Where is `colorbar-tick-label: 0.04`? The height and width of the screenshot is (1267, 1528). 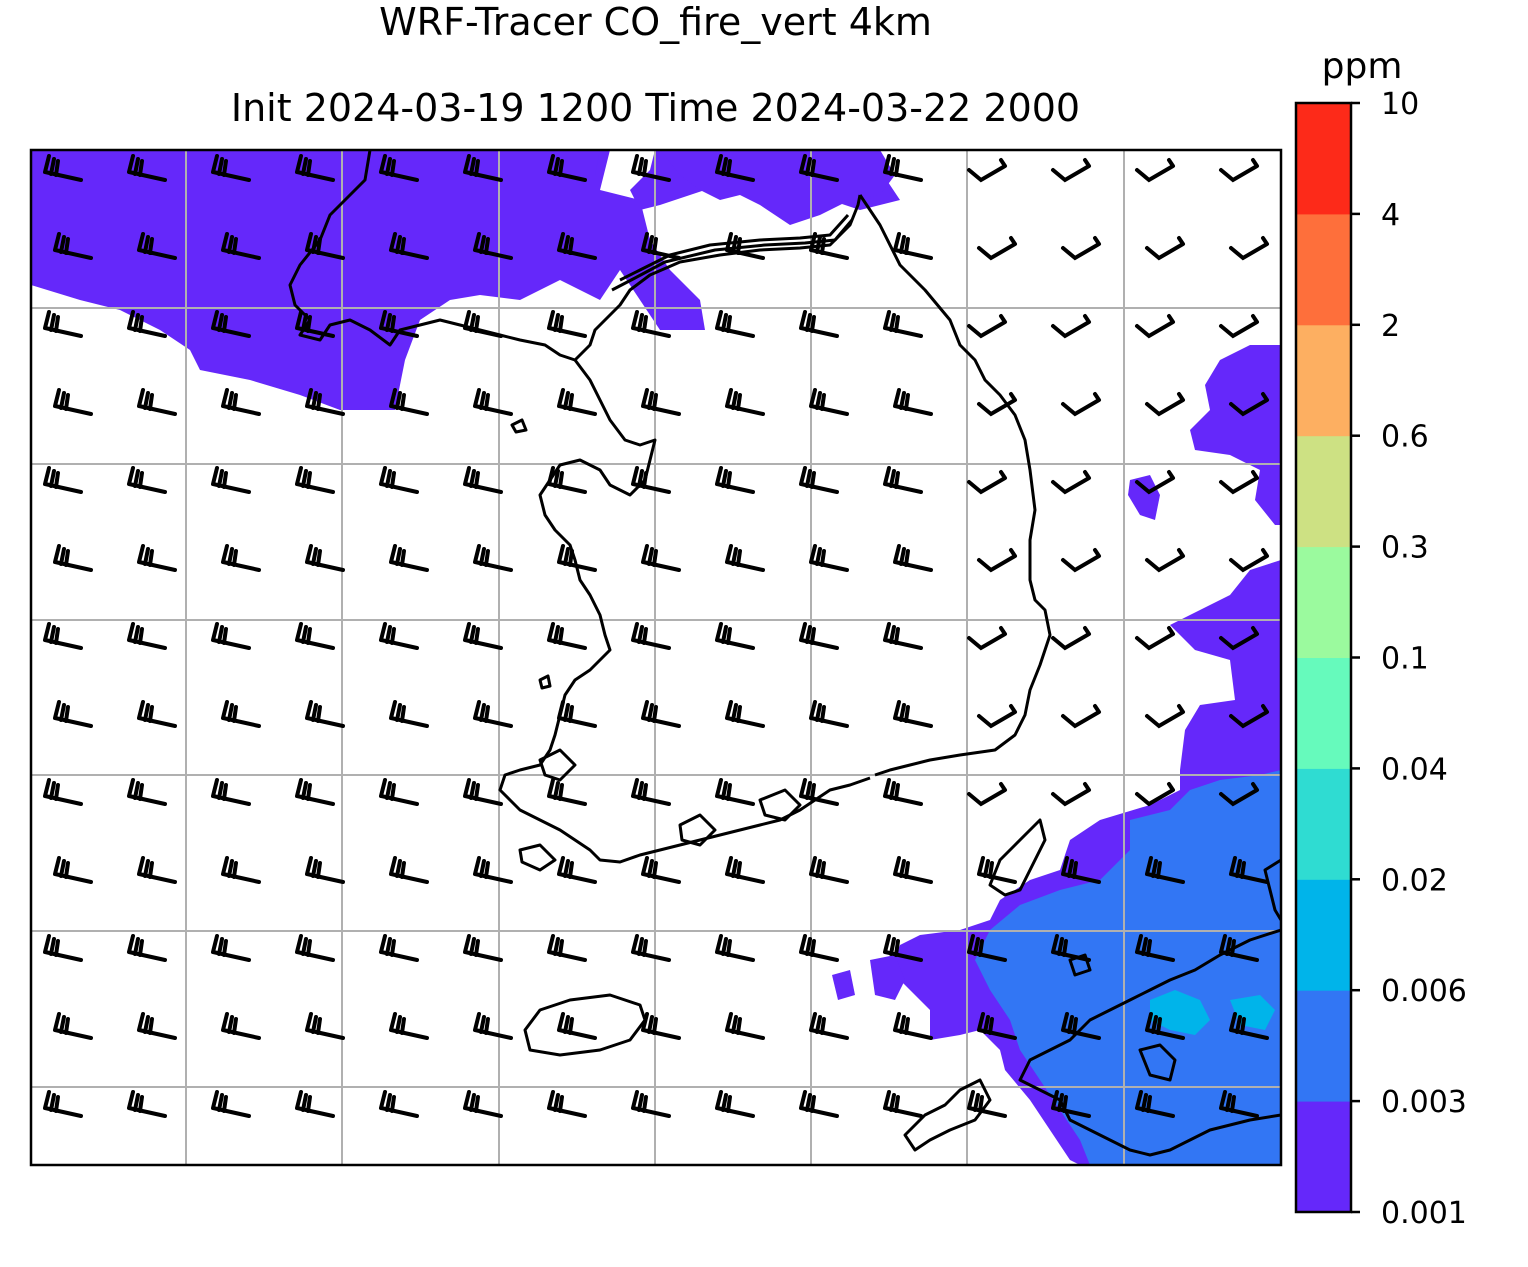
colorbar-tick-label: 0.04 is located at coordinates (1414, 769).